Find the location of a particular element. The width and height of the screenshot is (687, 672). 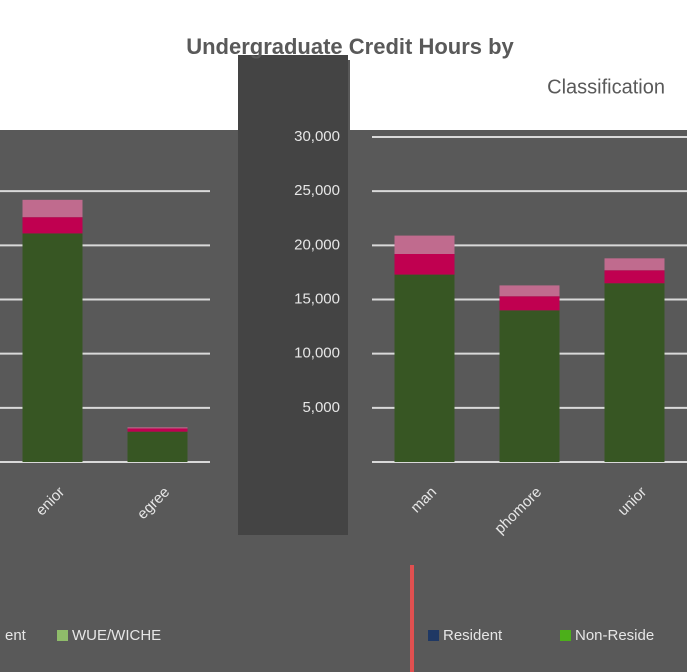

legend-label: WUE/WICHE is located at coordinates (116, 635).